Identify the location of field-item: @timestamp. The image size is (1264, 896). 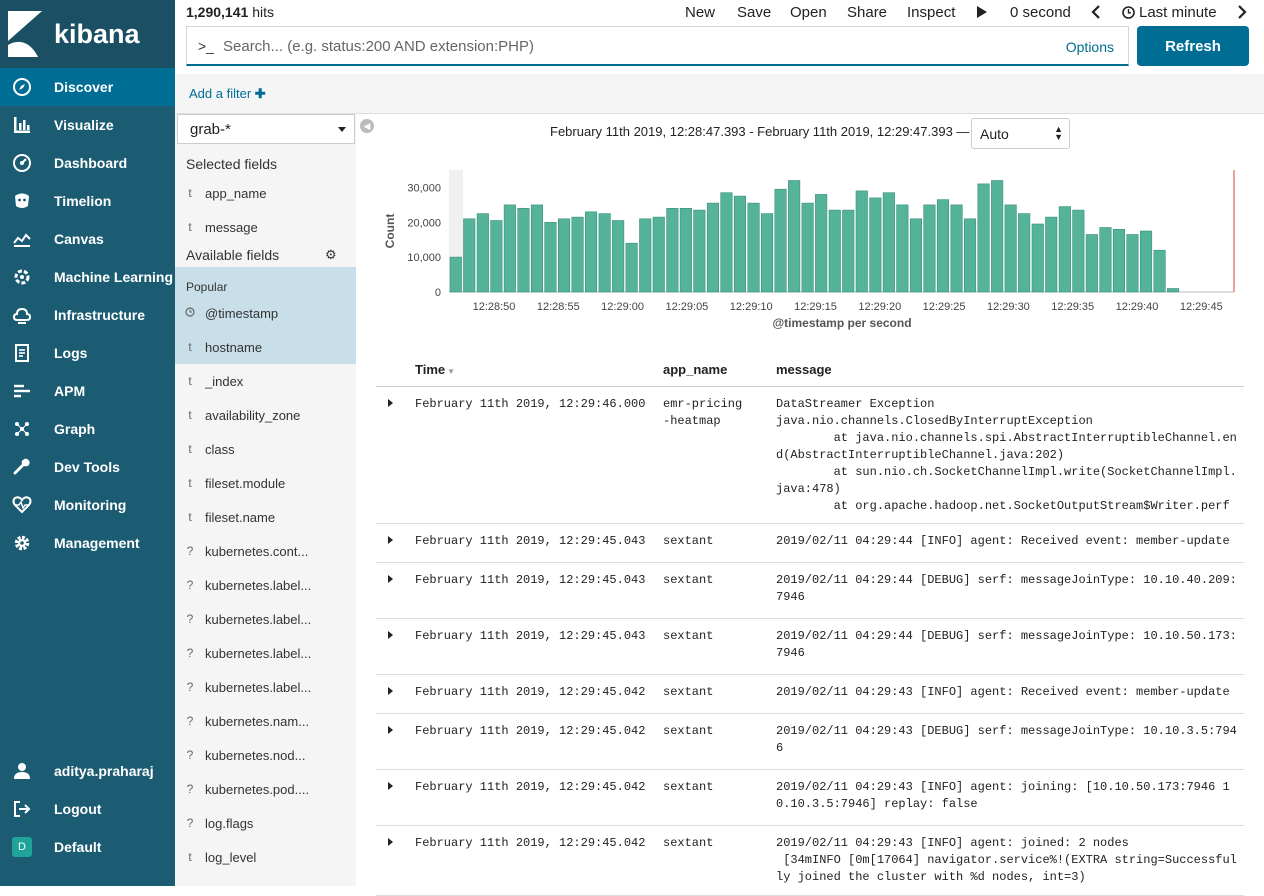
(265, 313).